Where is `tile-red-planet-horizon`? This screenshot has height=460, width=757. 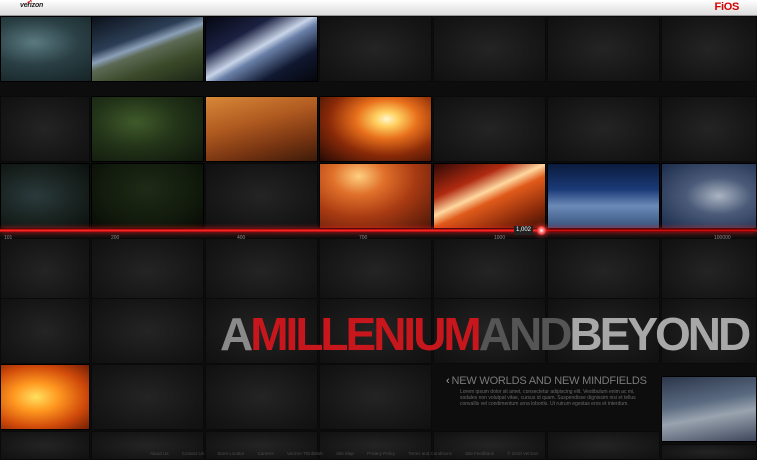
tile-red-planet-horizon is located at coordinates (489, 196).